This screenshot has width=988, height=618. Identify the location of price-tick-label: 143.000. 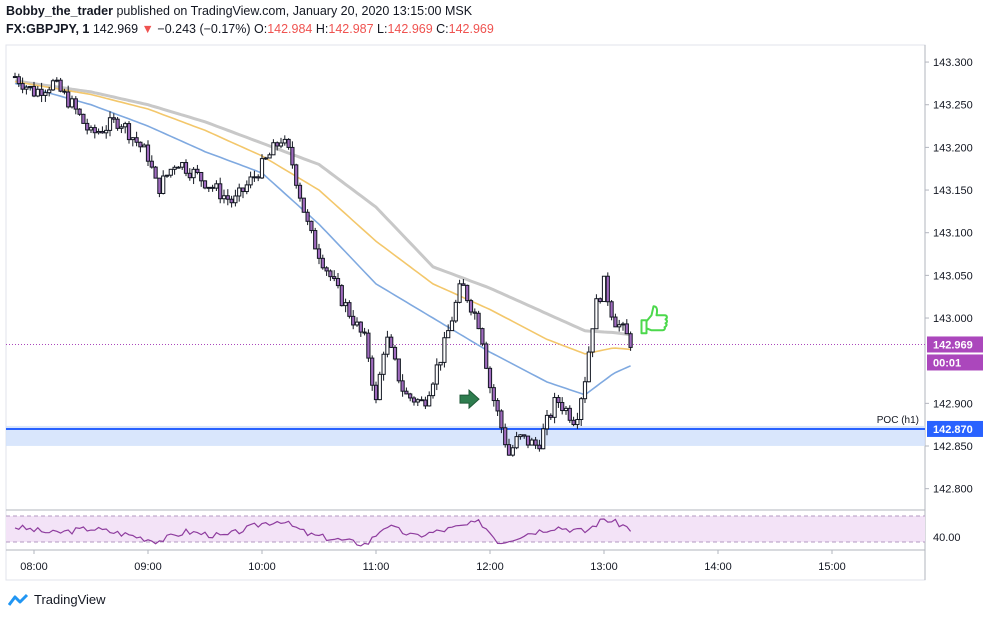
(953, 319).